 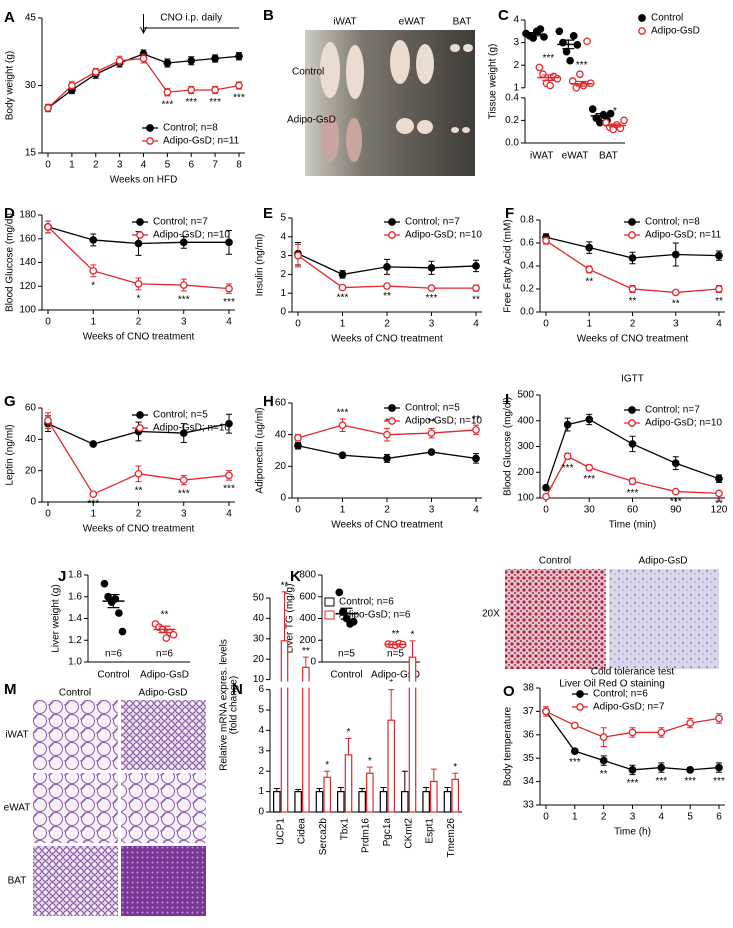 What do you see at coordinates (75, 640) in the screenshot?
I see `y-tick-label: 1.2` at bounding box center [75, 640].